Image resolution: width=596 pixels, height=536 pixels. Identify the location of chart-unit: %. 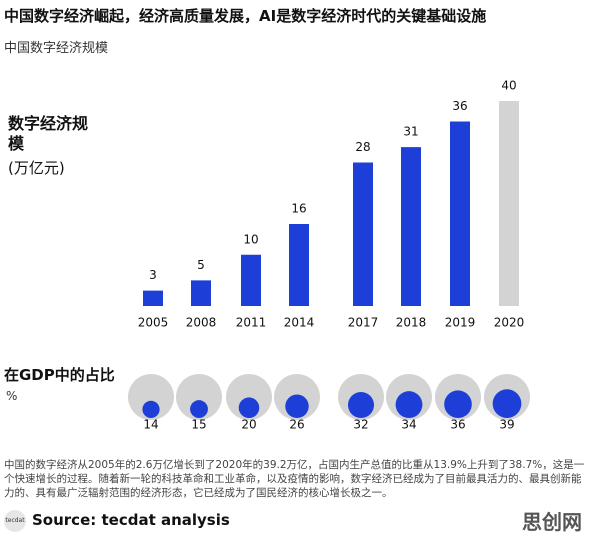
(12, 396).